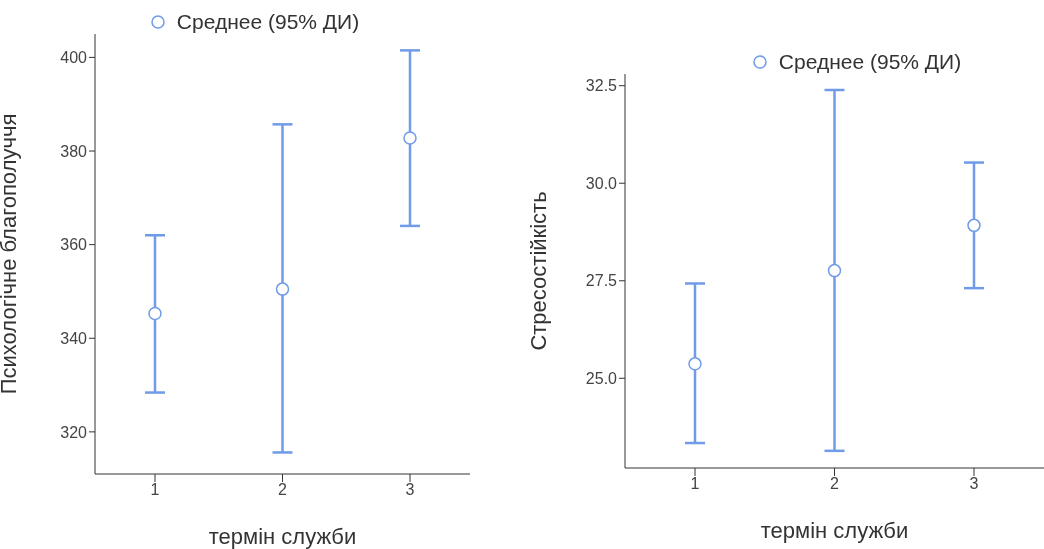 The image size is (1044, 549). I want to click on y-tick-label: 400, so click(74, 58).